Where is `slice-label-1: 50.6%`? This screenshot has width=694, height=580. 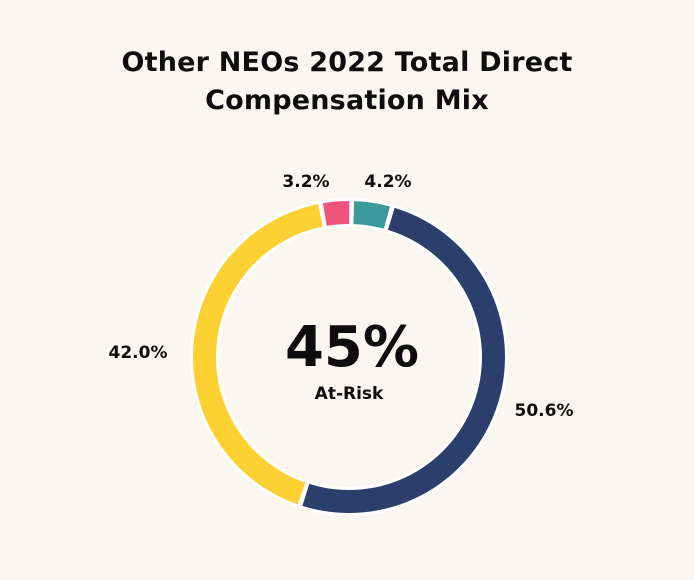 slice-label-1: 50.6% is located at coordinates (544, 411).